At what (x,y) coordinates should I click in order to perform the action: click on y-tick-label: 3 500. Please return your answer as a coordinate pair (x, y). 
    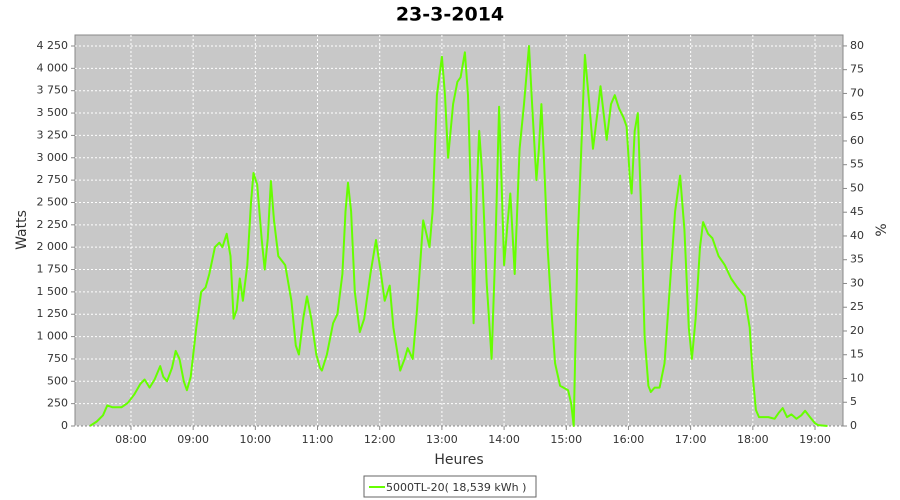
    Looking at the image, I should click on (53, 112).